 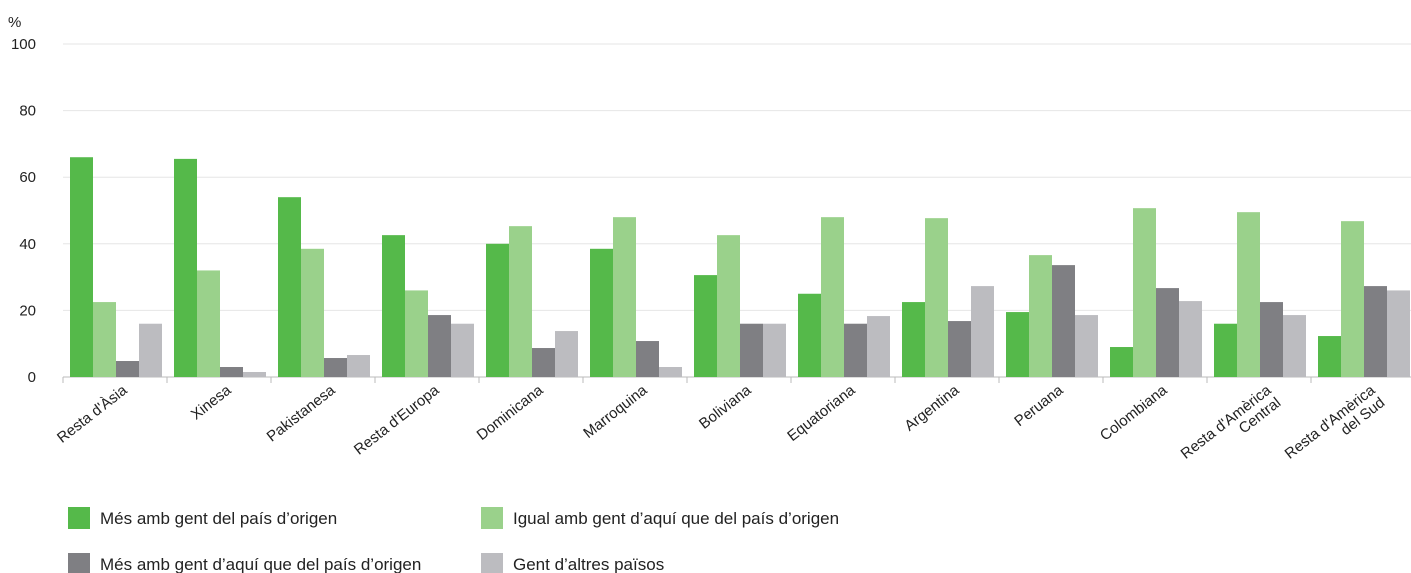 What do you see at coordinates (588, 564) in the screenshot?
I see `legend-label: Gent d’altres països` at bounding box center [588, 564].